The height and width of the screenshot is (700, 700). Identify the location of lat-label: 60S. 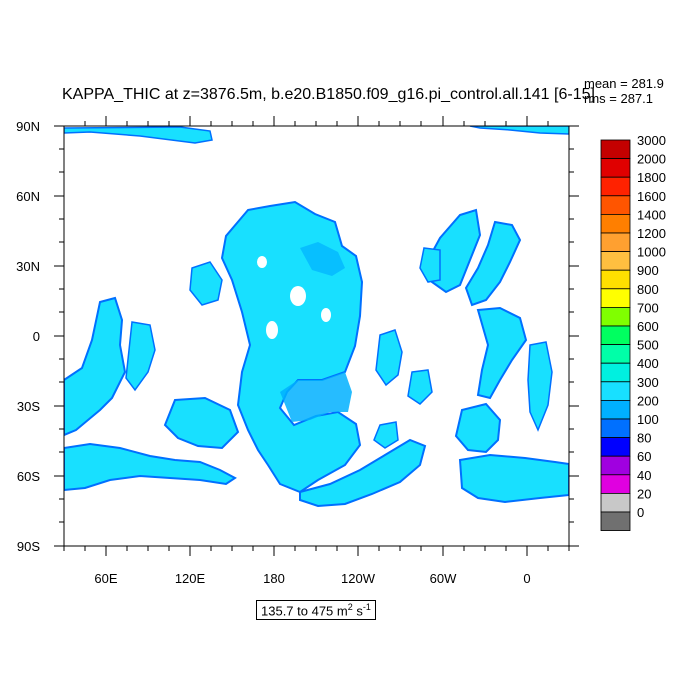
(28, 476).